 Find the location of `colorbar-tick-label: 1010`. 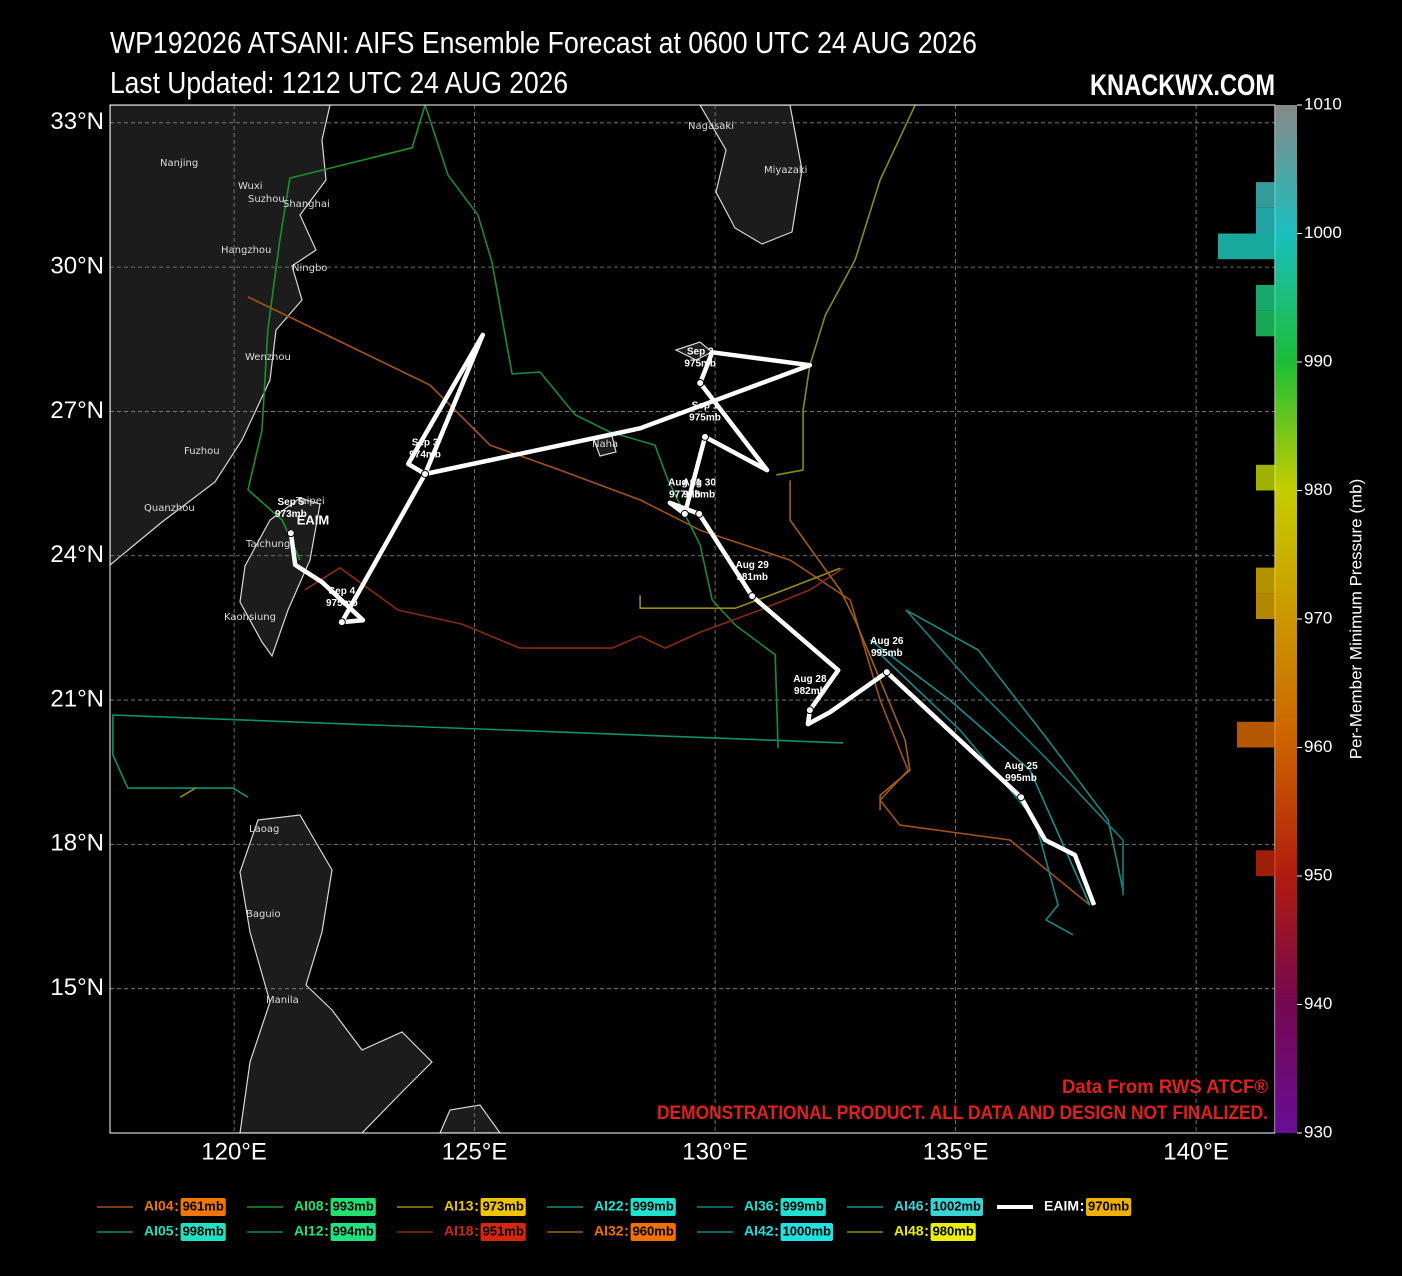

colorbar-tick-label: 1010 is located at coordinates (1323, 103).